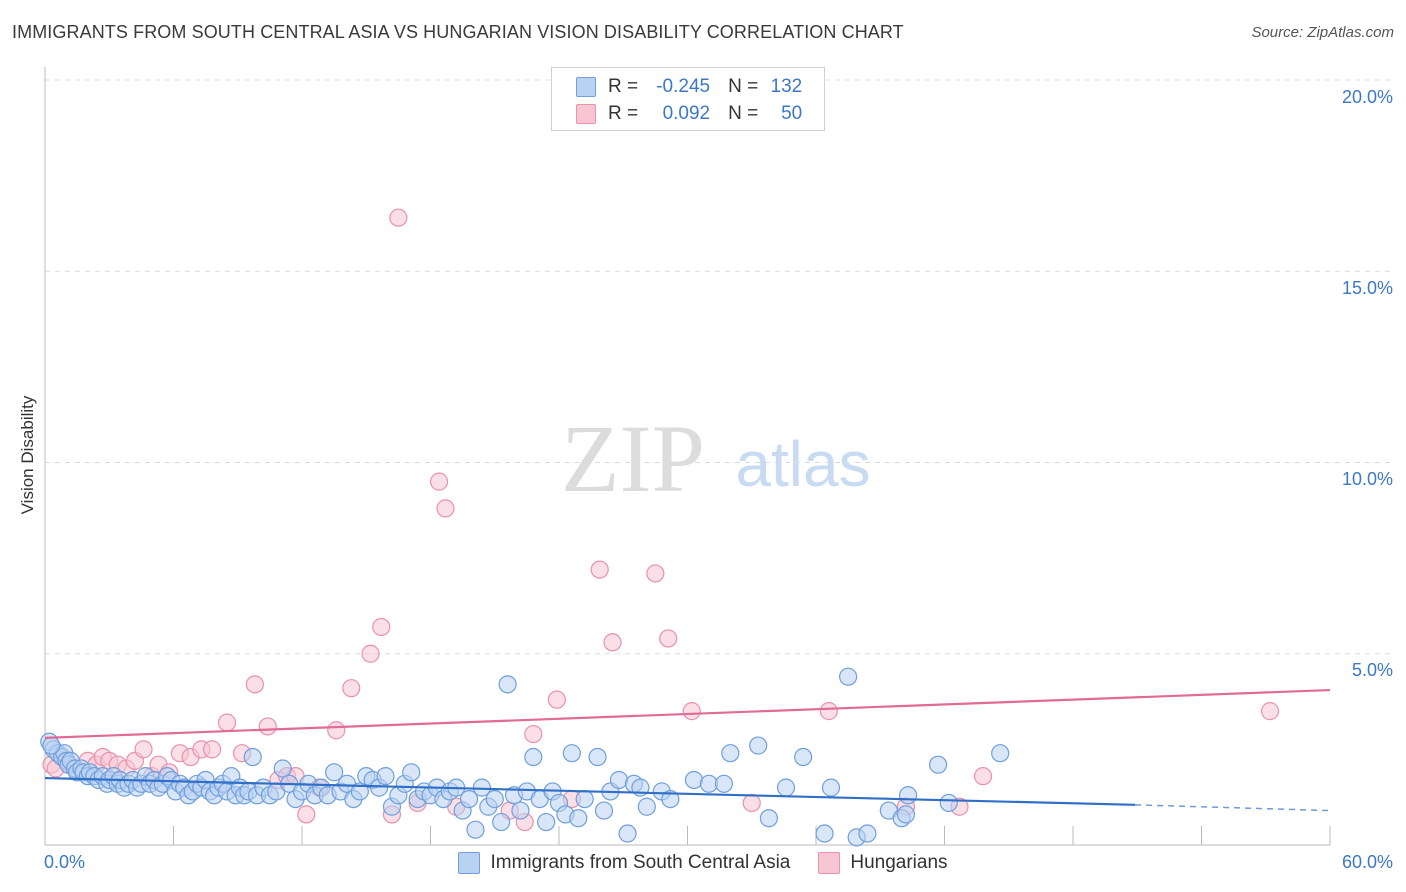 The height and width of the screenshot is (892, 1406). What do you see at coordinates (899, 862) in the screenshot?
I see `legend-label-hungarians: Hungarians` at bounding box center [899, 862].